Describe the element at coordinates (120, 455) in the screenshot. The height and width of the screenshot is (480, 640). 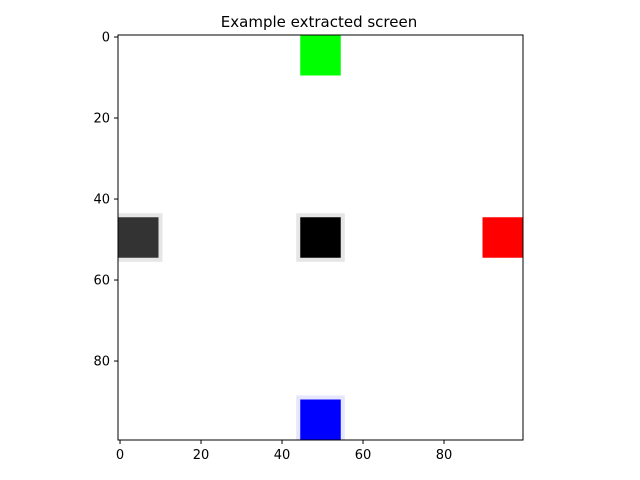
I see `x-tick-label: 0` at that location.